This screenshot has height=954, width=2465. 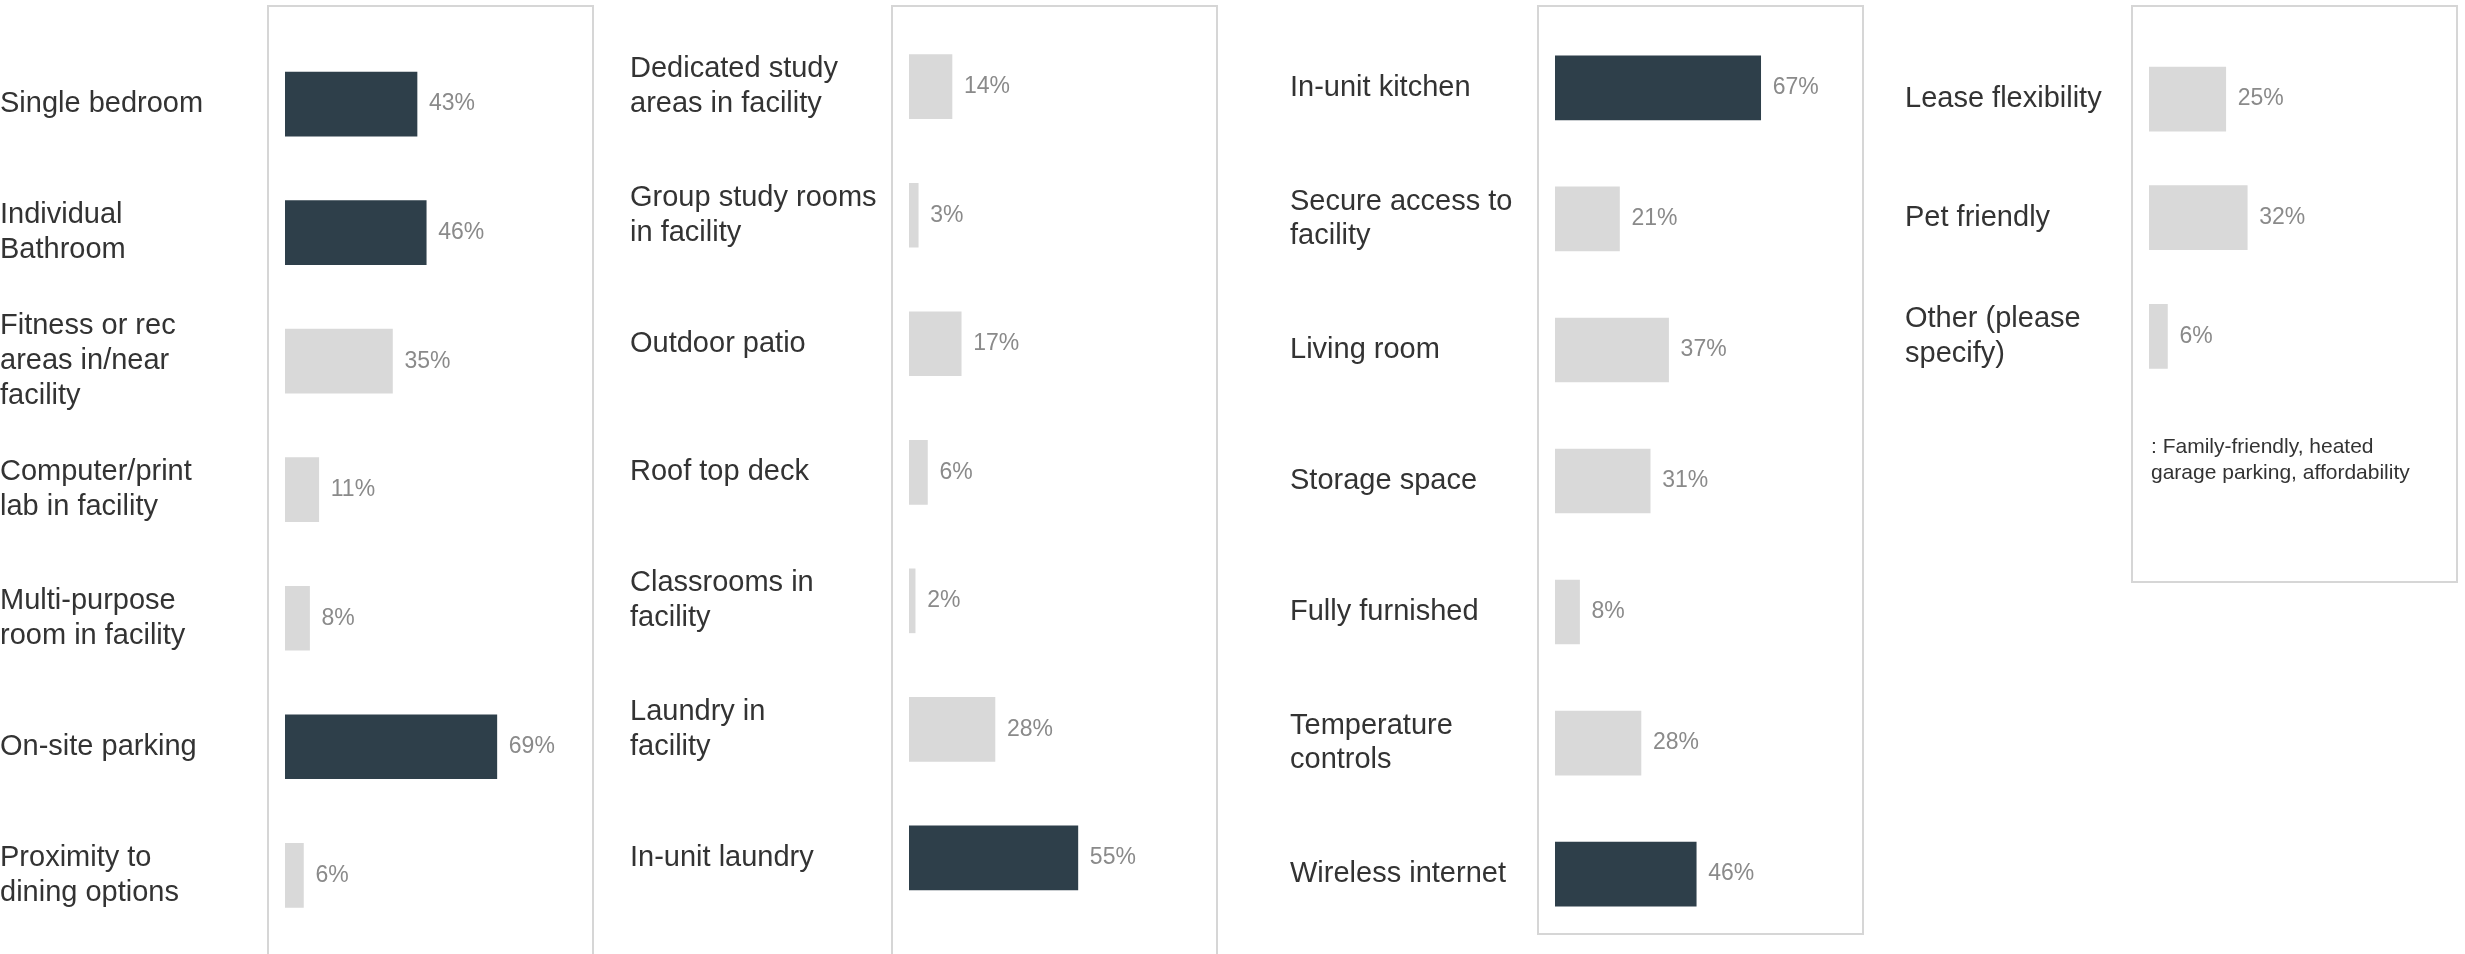 I want to click on y-tick-label: Group study rooms in facility, so click(x=753, y=213).